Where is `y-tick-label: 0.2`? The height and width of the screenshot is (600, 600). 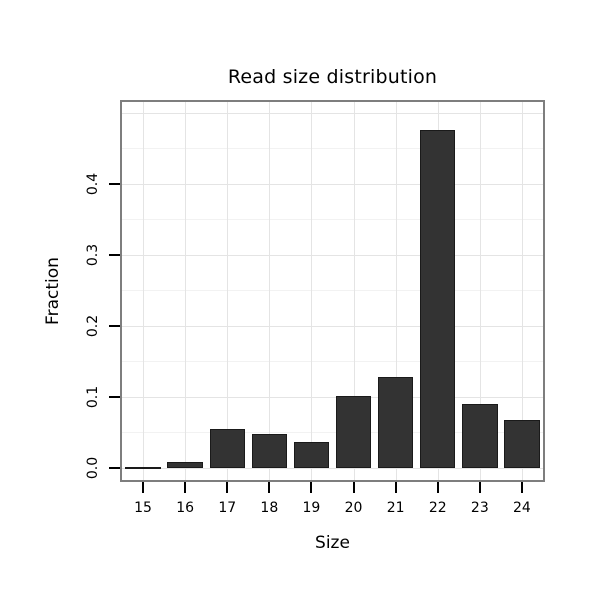
y-tick-label: 0.2 is located at coordinates (93, 325).